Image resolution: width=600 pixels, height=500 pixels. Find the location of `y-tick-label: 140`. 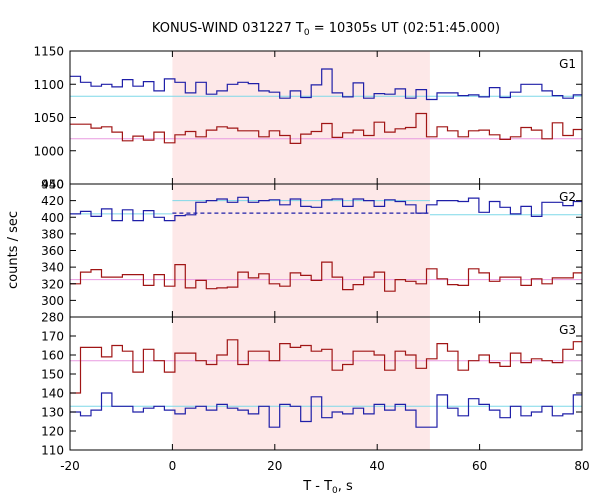

y-tick-label: 140 is located at coordinates (52, 394).